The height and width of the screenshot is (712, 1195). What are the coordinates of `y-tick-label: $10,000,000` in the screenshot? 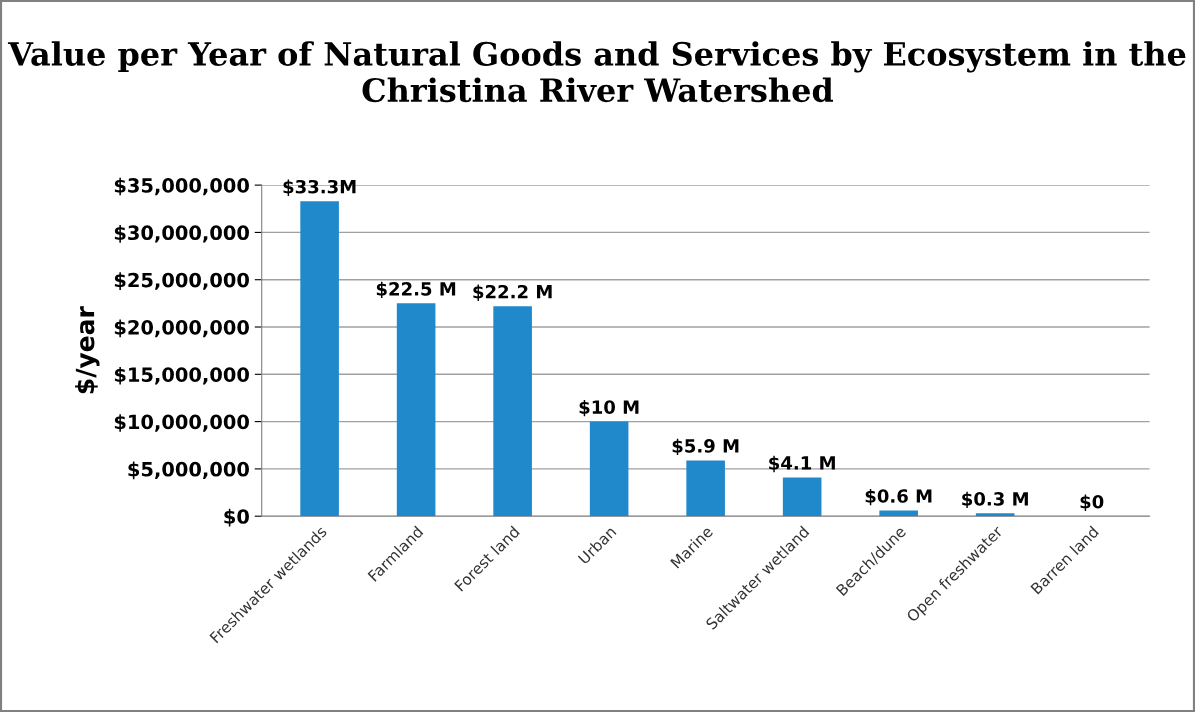 It's located at (181, 423).